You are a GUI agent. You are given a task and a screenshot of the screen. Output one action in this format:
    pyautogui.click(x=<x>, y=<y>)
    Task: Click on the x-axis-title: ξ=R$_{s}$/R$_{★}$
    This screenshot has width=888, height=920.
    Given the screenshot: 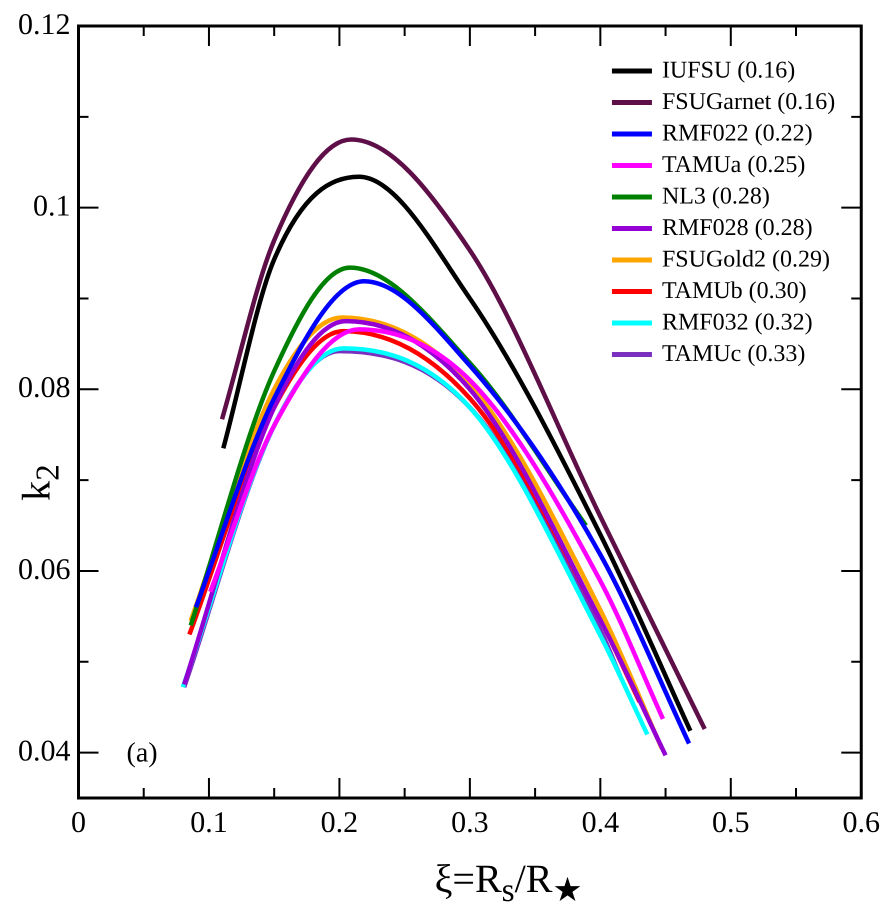 What is the action you would take?
    pyautogui.click(x=509, y=882)
    